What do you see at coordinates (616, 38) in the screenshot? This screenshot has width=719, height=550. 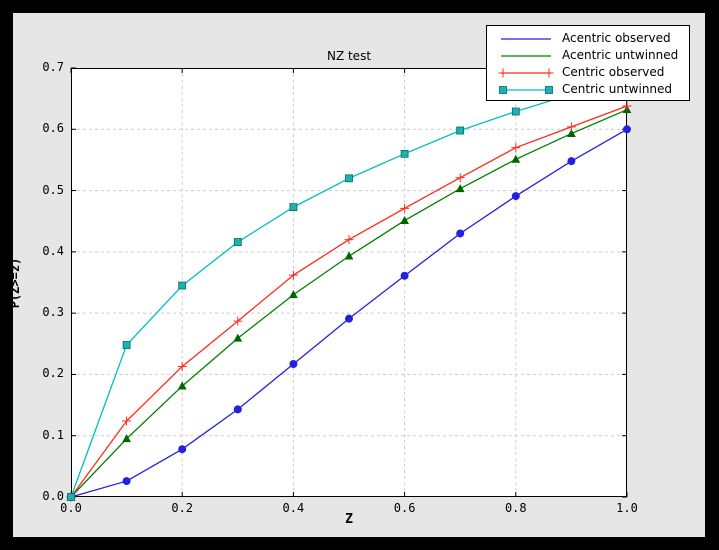 I see `legend-label: Acentric observed` at bounding box center [616, 38].